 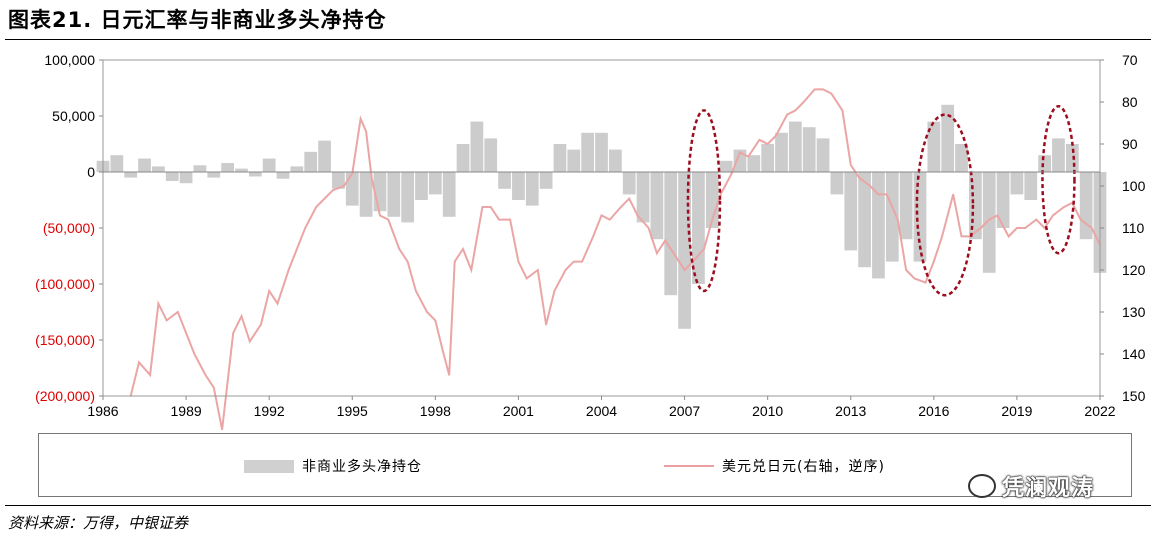 What do you see at coordinates (1130, 102) in the screenshot?
I see `y-right-tick-label: 80` at bounding box center [1130, 102].